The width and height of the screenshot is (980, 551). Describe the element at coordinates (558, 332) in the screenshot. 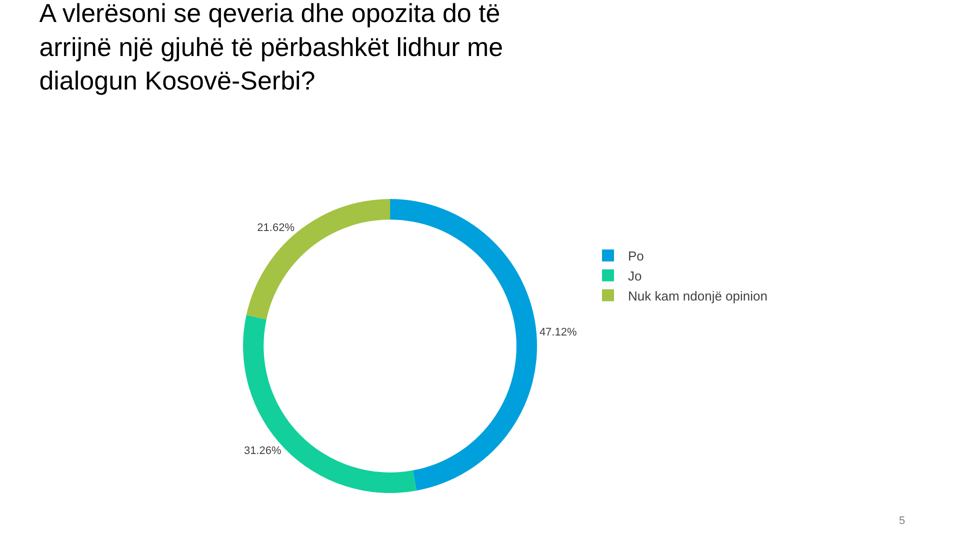

I see `data-label: 47.12%` at that location.